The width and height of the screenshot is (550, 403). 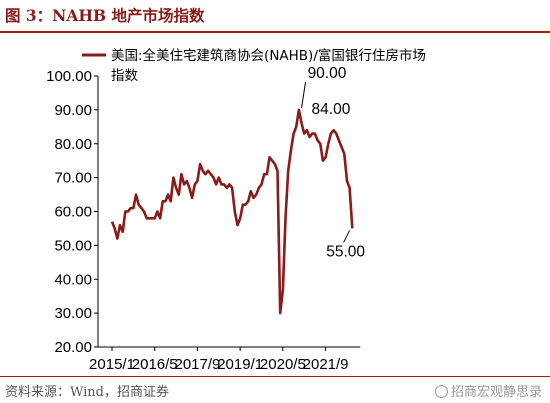 I want to click on y-tick-label: 100.00, so click(x=69, y=76).